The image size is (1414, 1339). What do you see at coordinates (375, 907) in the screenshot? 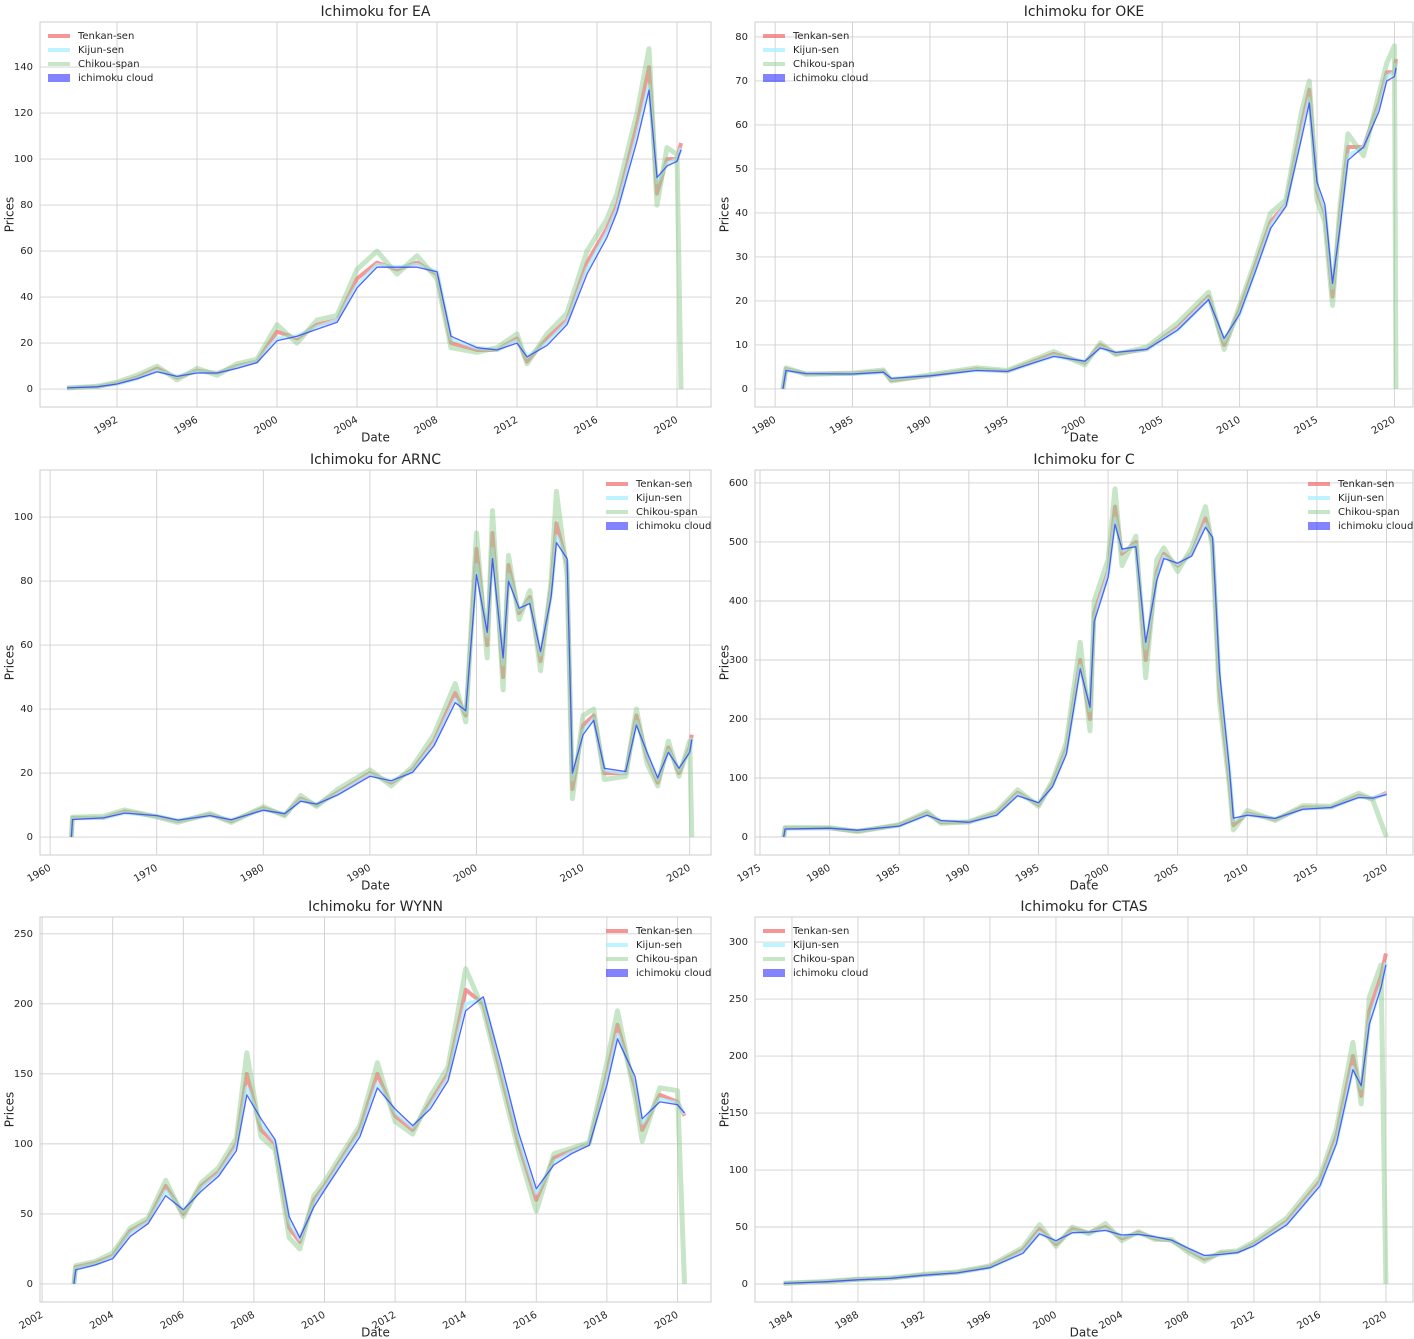
I see `chart-title: Ichimoku for WYNN` at bounding box center [375, 907].